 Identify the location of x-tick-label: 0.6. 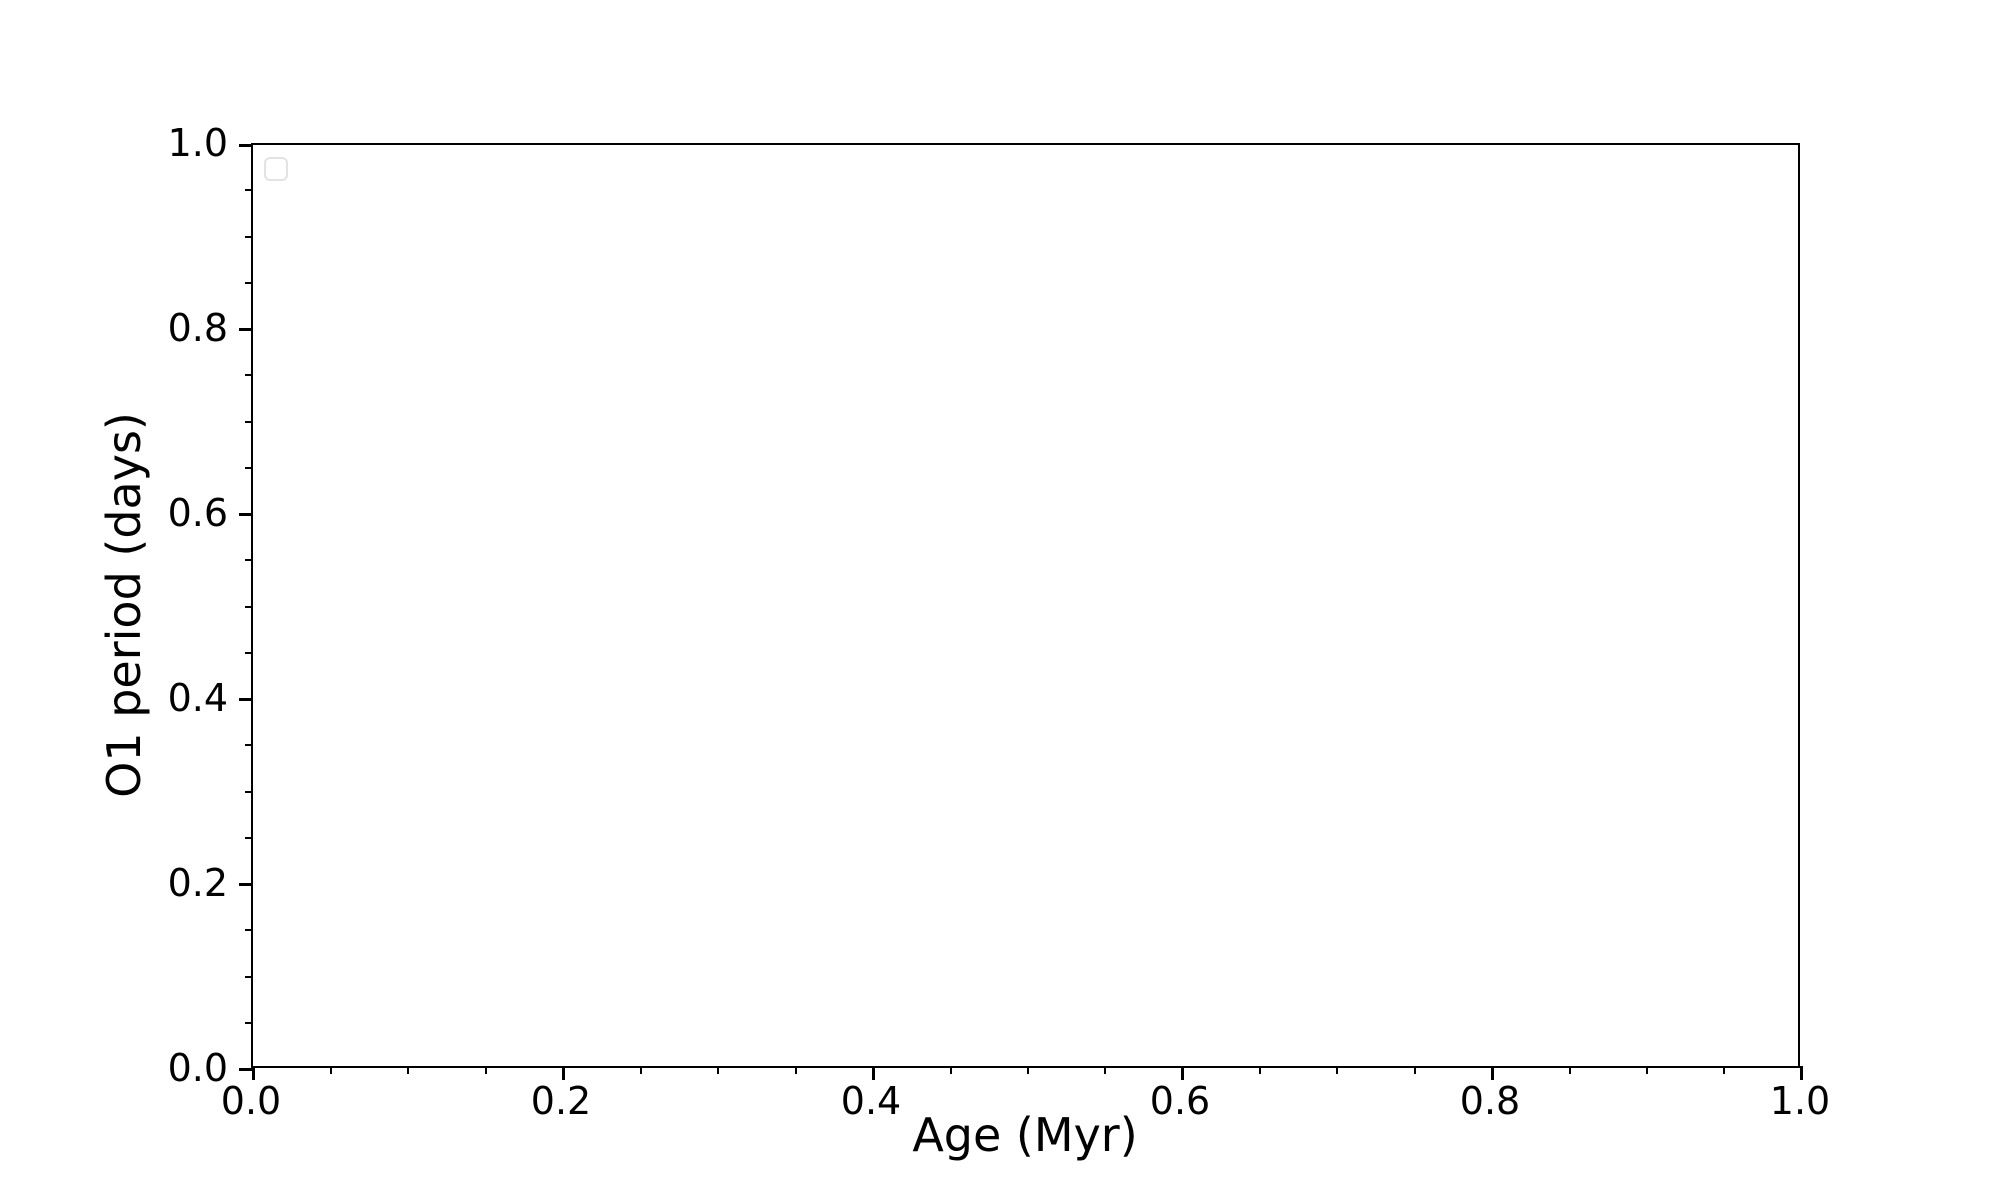
(1180, 1101).